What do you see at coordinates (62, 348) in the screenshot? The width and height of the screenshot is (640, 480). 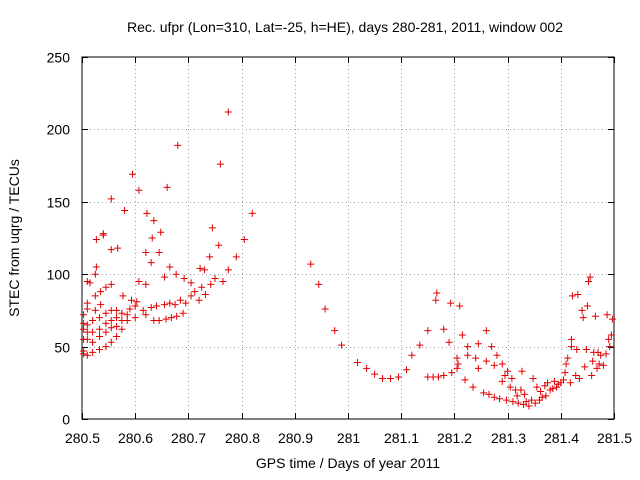 I see `y-tick-label: 50` at bounding box center [62, 348].